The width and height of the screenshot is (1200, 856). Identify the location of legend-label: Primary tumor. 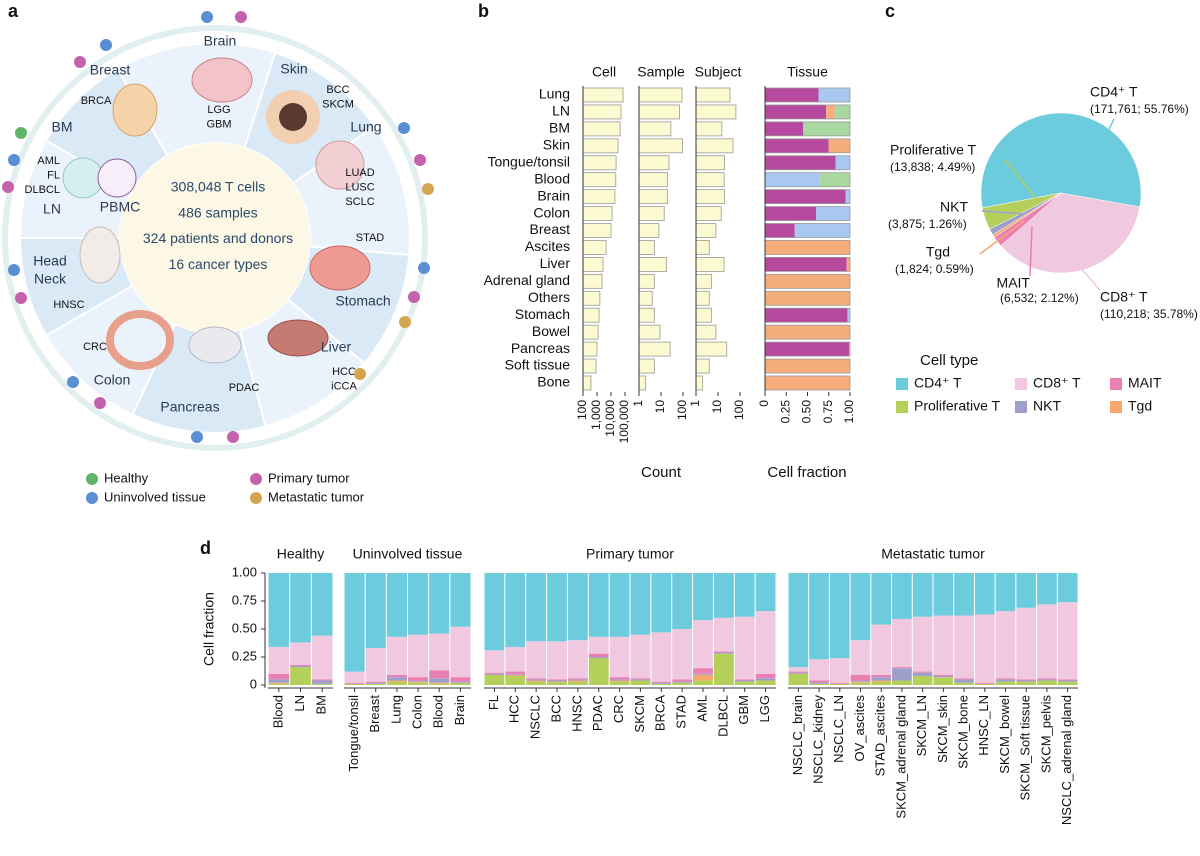
(309, 477).